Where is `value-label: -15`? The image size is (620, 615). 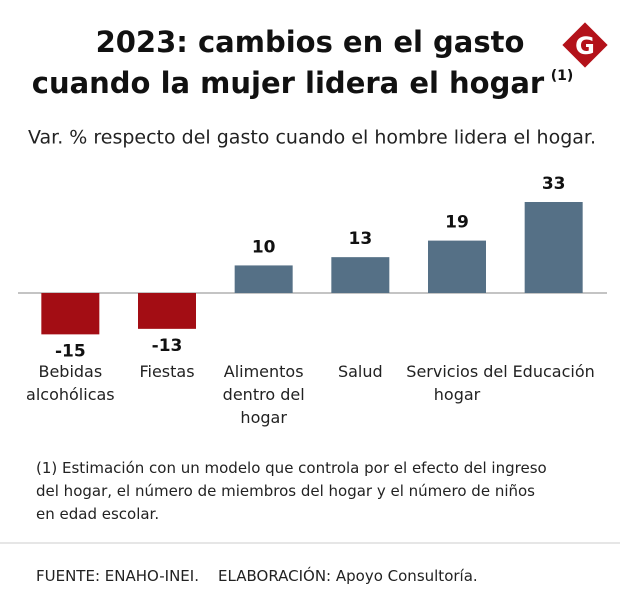
value-label: -15 is located at coordinates (70, 351).